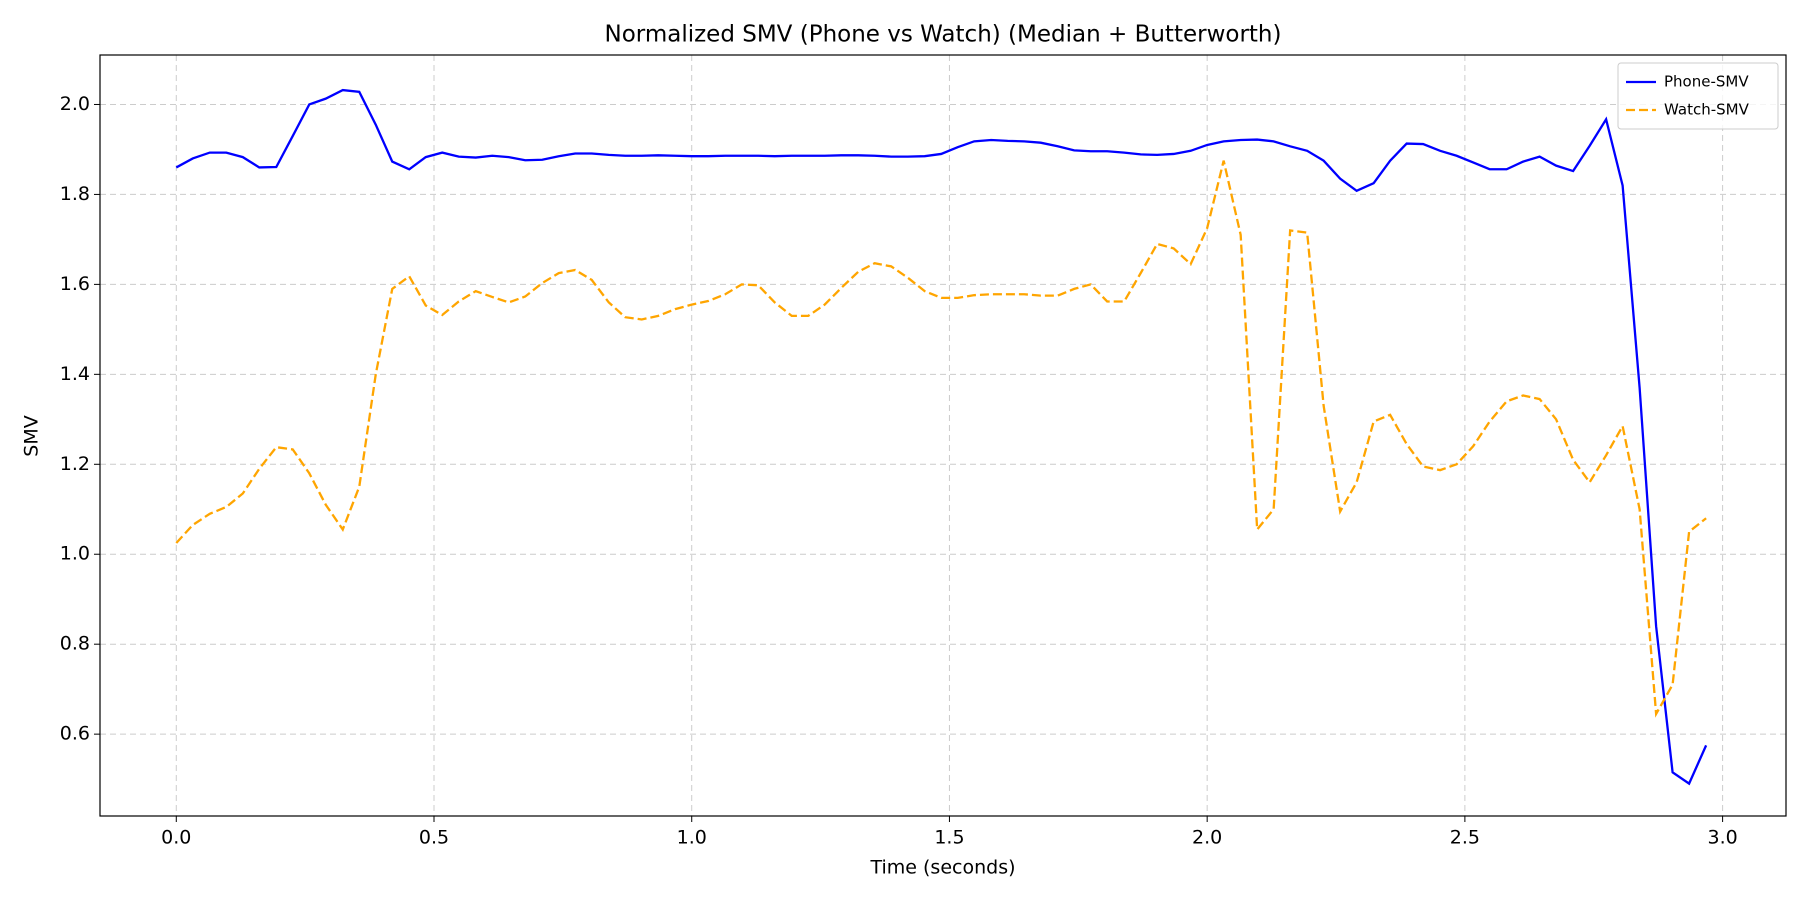  What do you see at coordinates (949, 838) in the screenshot?
I see `x-tick-label: 1.5` at bounding box center [949, 838].